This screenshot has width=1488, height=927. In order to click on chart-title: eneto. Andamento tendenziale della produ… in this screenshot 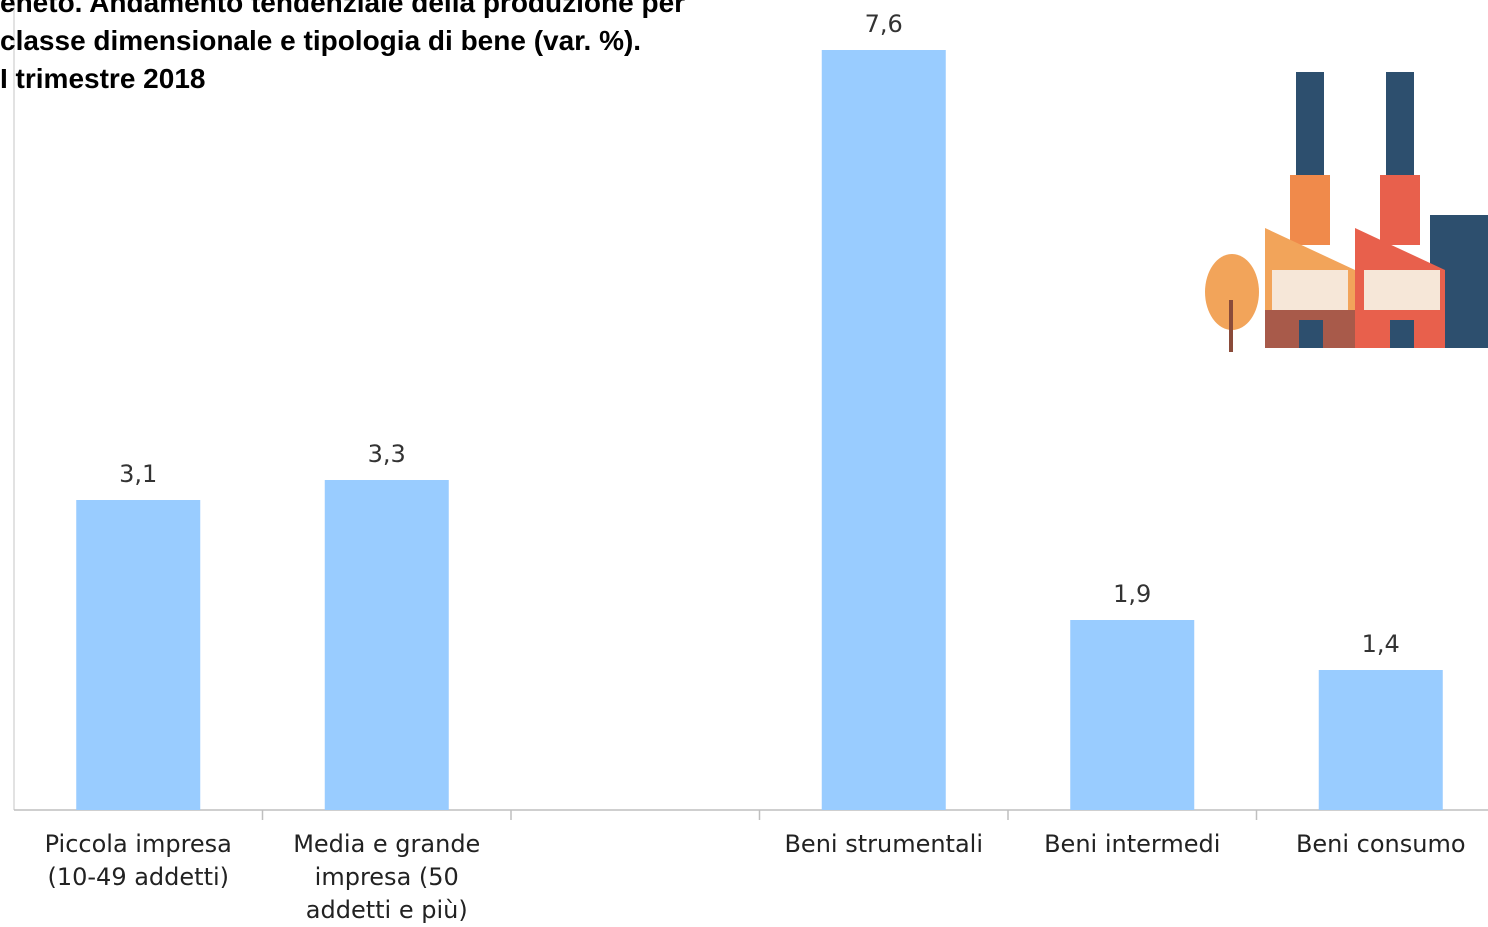, I will do `click(343, 9)`.